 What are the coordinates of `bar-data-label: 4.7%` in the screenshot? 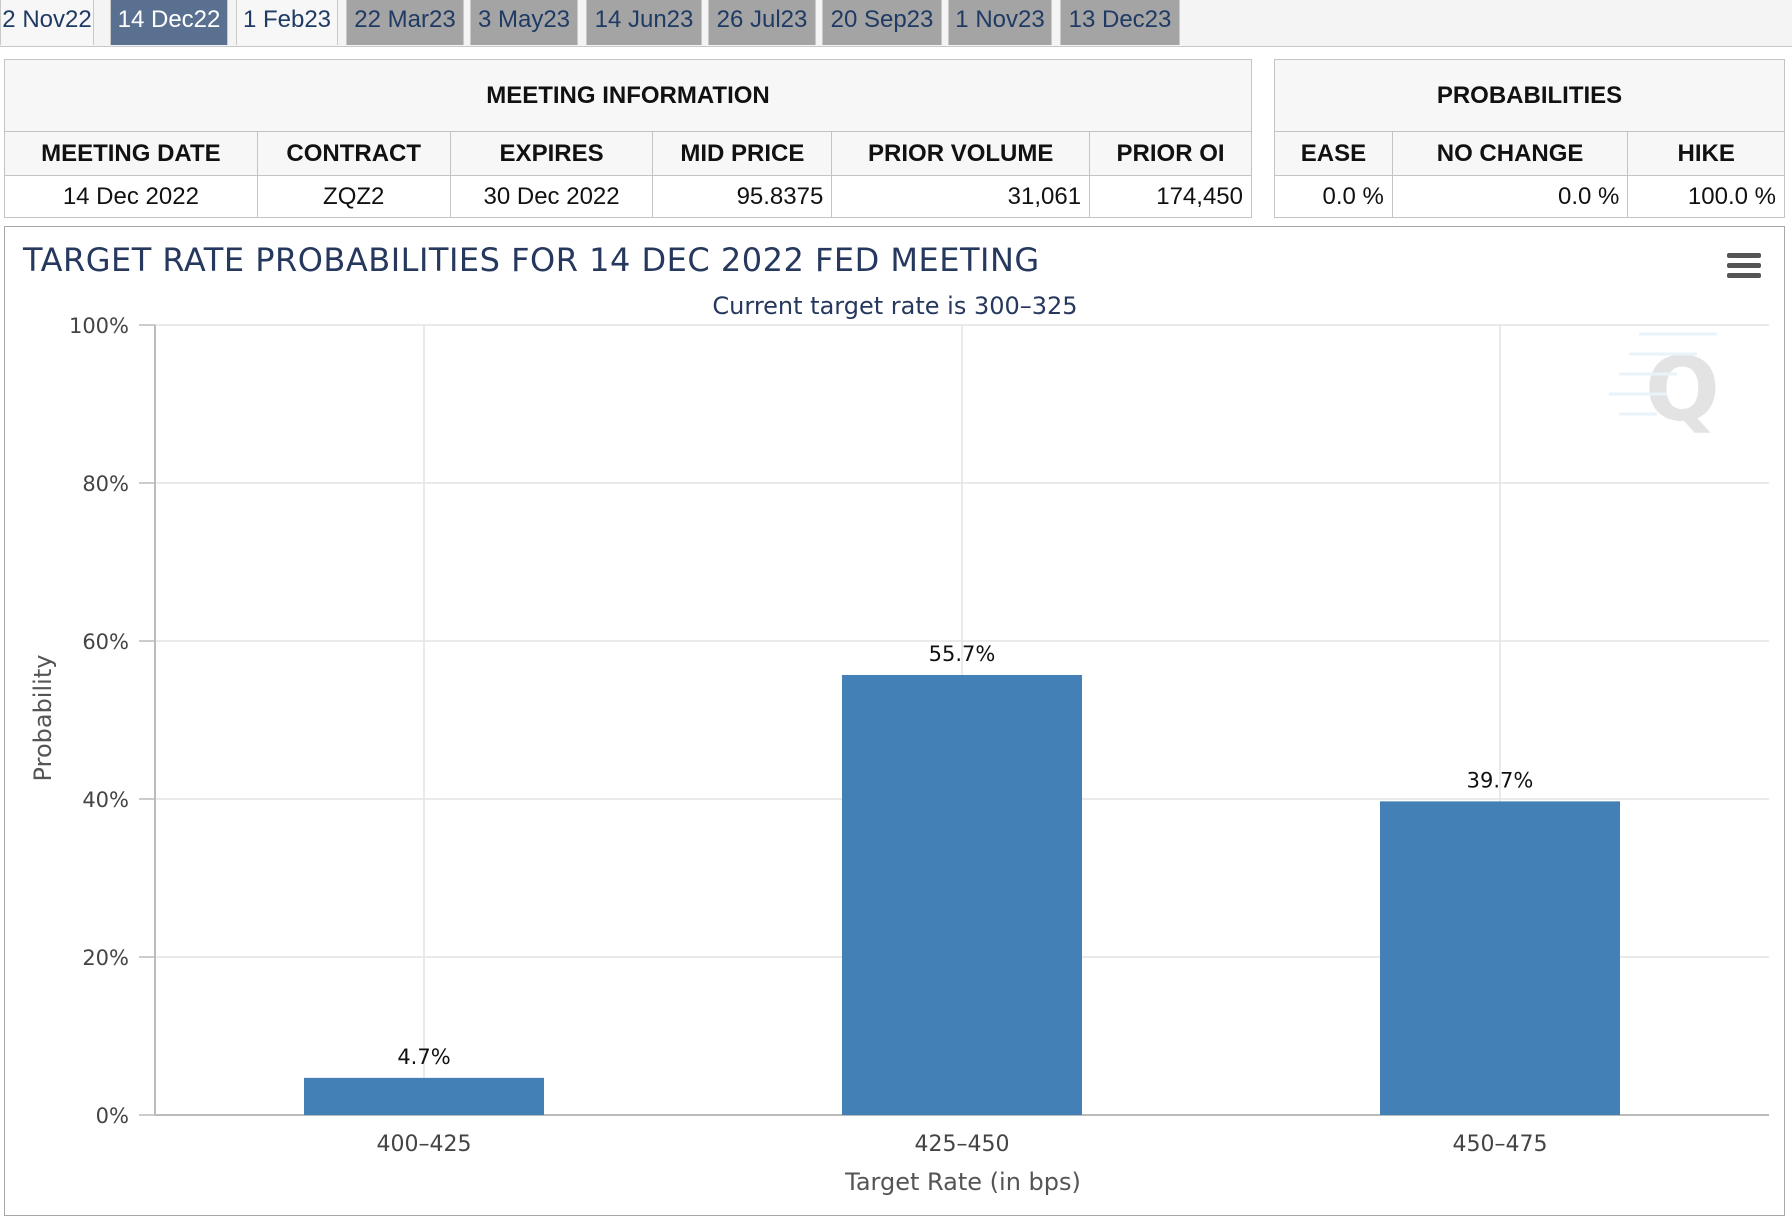 It's located at (423, 1057).